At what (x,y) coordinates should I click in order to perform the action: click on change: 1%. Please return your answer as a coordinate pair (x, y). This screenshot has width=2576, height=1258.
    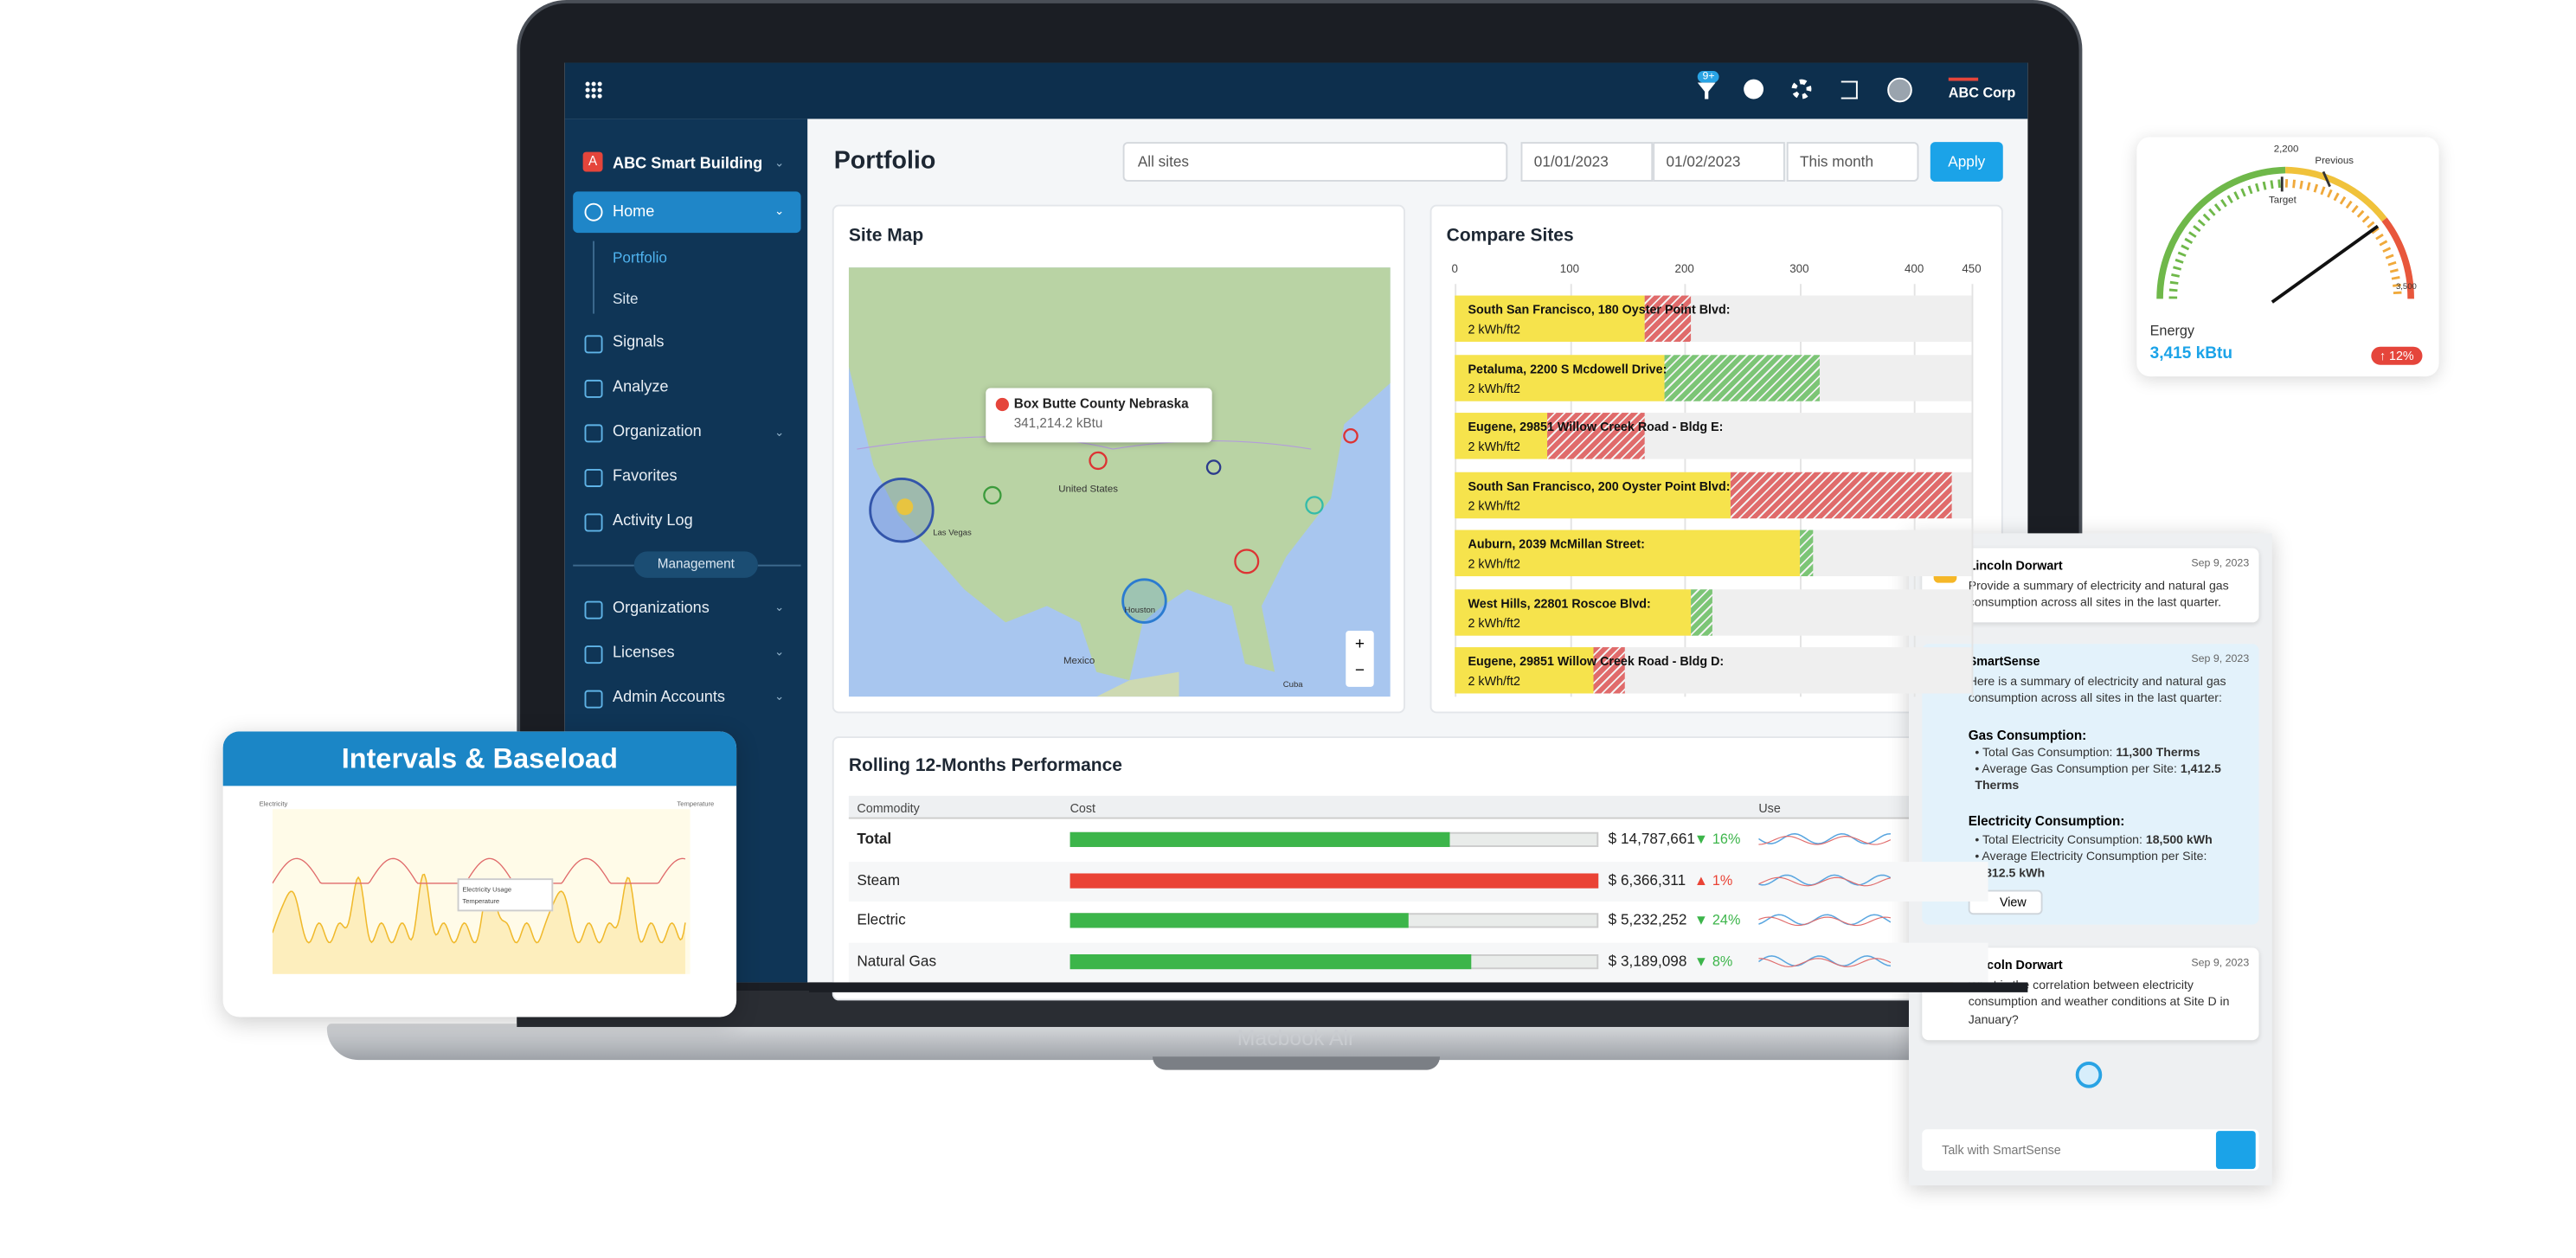
    Looking at the image, I should click on (1723, 879).